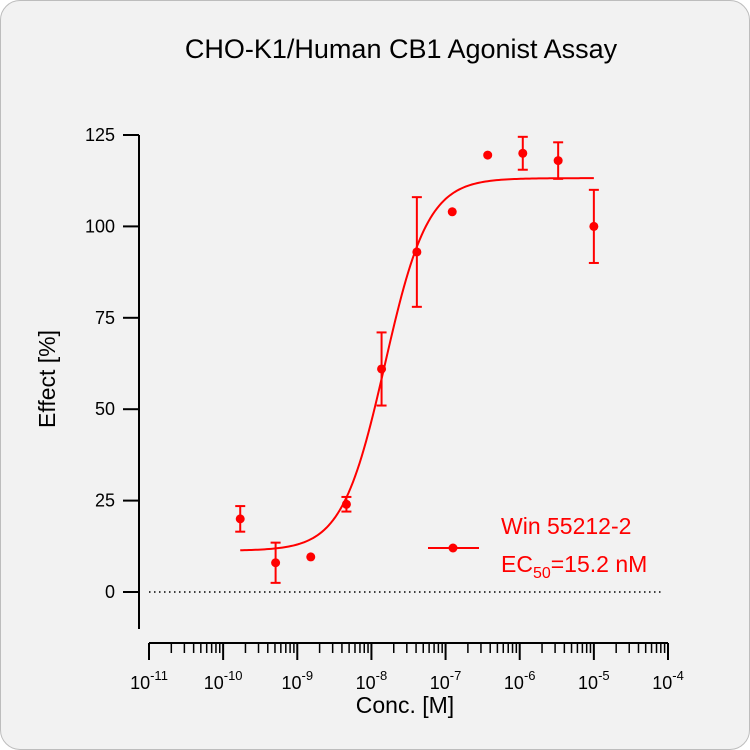 The height and width of the screenshot is (750, 750). What do you see at coordinates (105, 318) in the screenshot?
I see `y-tick-label: 75` at bounding box center [105, 318].